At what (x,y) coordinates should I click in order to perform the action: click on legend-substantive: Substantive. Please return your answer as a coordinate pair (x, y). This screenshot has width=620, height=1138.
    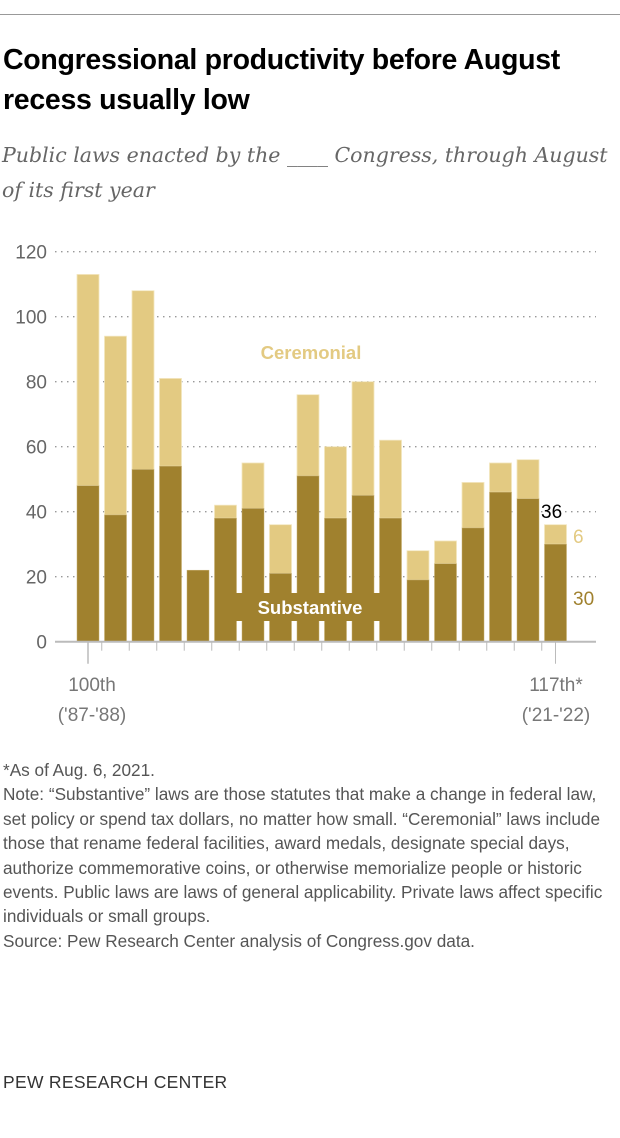
    Looking at the image, I should click on (310, 607).